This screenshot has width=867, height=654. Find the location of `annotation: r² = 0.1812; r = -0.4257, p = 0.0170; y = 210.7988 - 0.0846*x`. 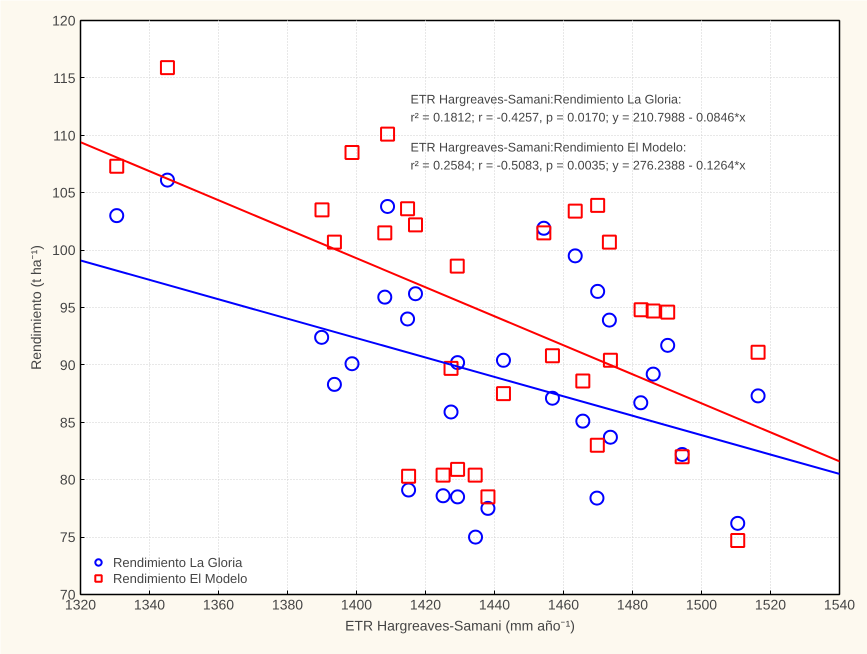

annotation: r² = 0.1812; r = -0.4257, p = 0.0170; y = 210.7988 - 0.0846*x is located at coordinates (578, 117).